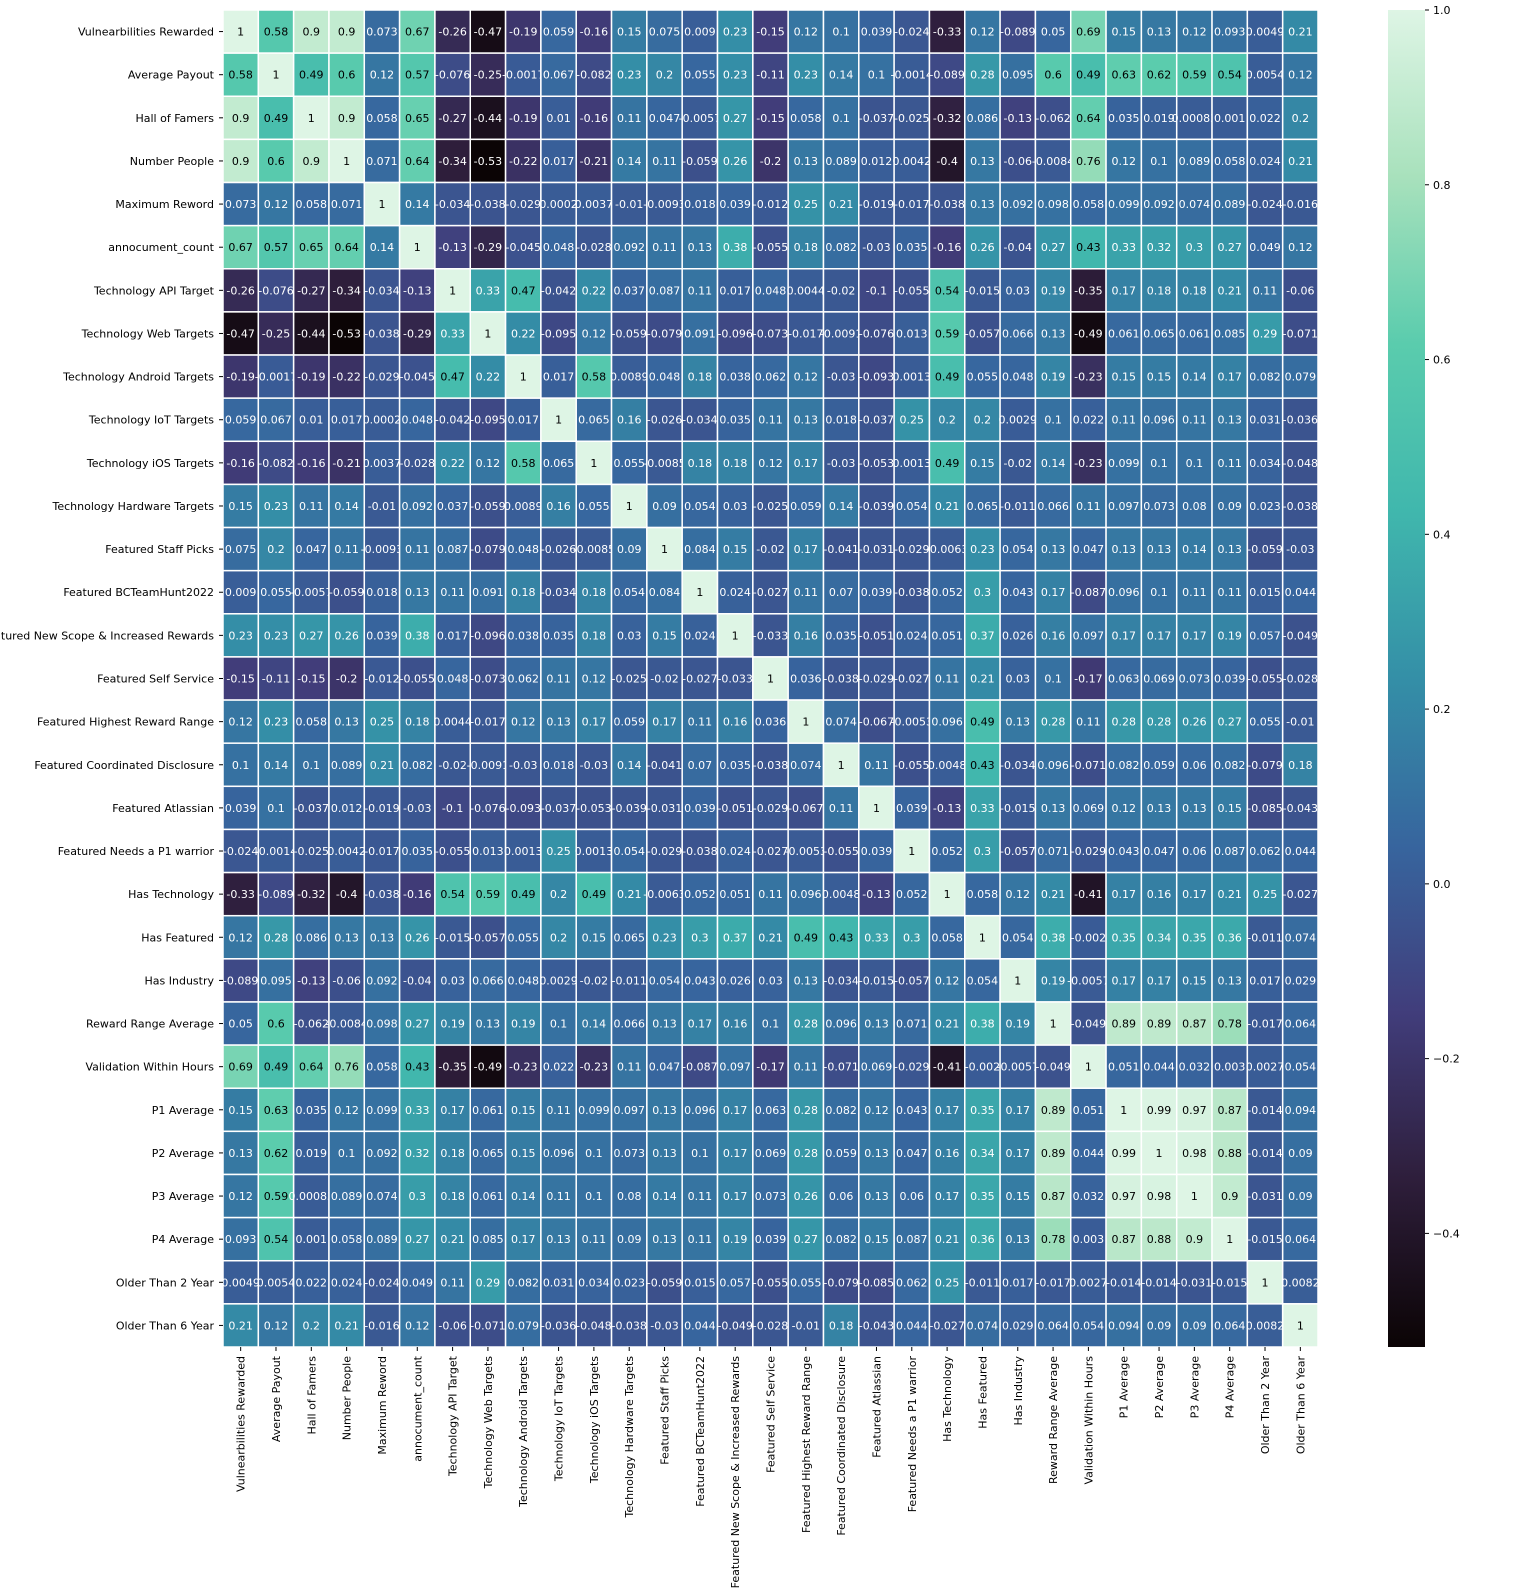 The width and height of the screenshot is (1516, 1594). Describe the element at coordinates (1265, 506) in the screenshot. I see `cell-value-label: 0.023` at that location.